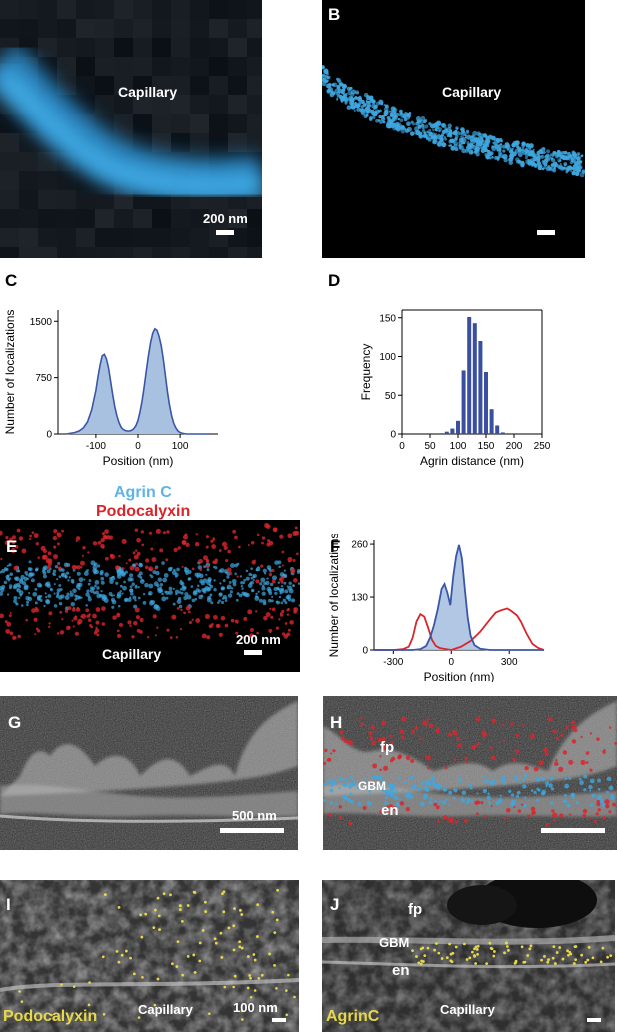  What do you see at coordinates (225, 218) in the screenshot?
I see `scale-label-a: 200 nm` at bounding box center [225, 218].